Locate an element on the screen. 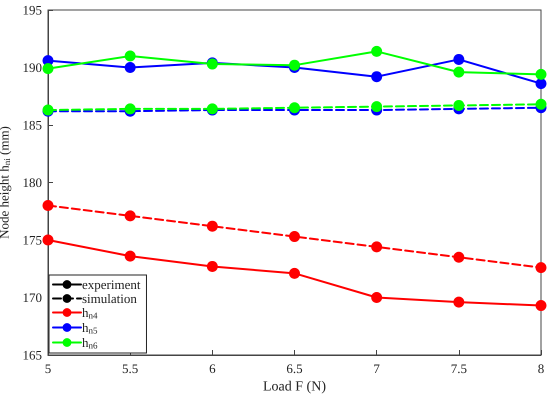 The image size is (550, 398). y-tick-label: 165 is located at coordinates (32, 355).